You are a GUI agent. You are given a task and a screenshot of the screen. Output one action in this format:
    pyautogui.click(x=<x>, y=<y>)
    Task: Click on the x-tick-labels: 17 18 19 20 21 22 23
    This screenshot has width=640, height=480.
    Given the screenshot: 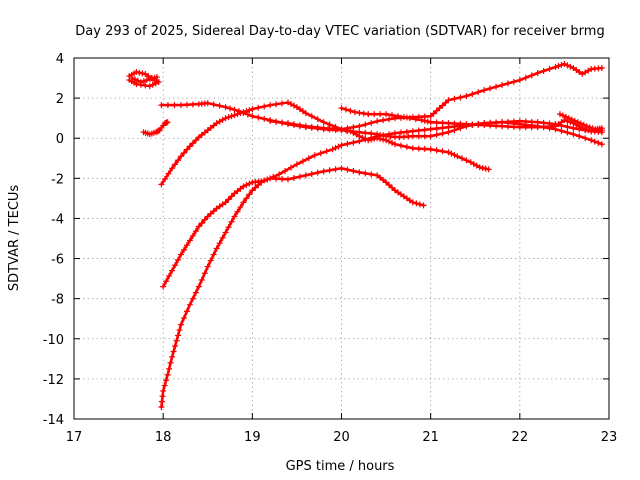 What is the action you would take?
    pyautogui.click(x=342, y=437)
    